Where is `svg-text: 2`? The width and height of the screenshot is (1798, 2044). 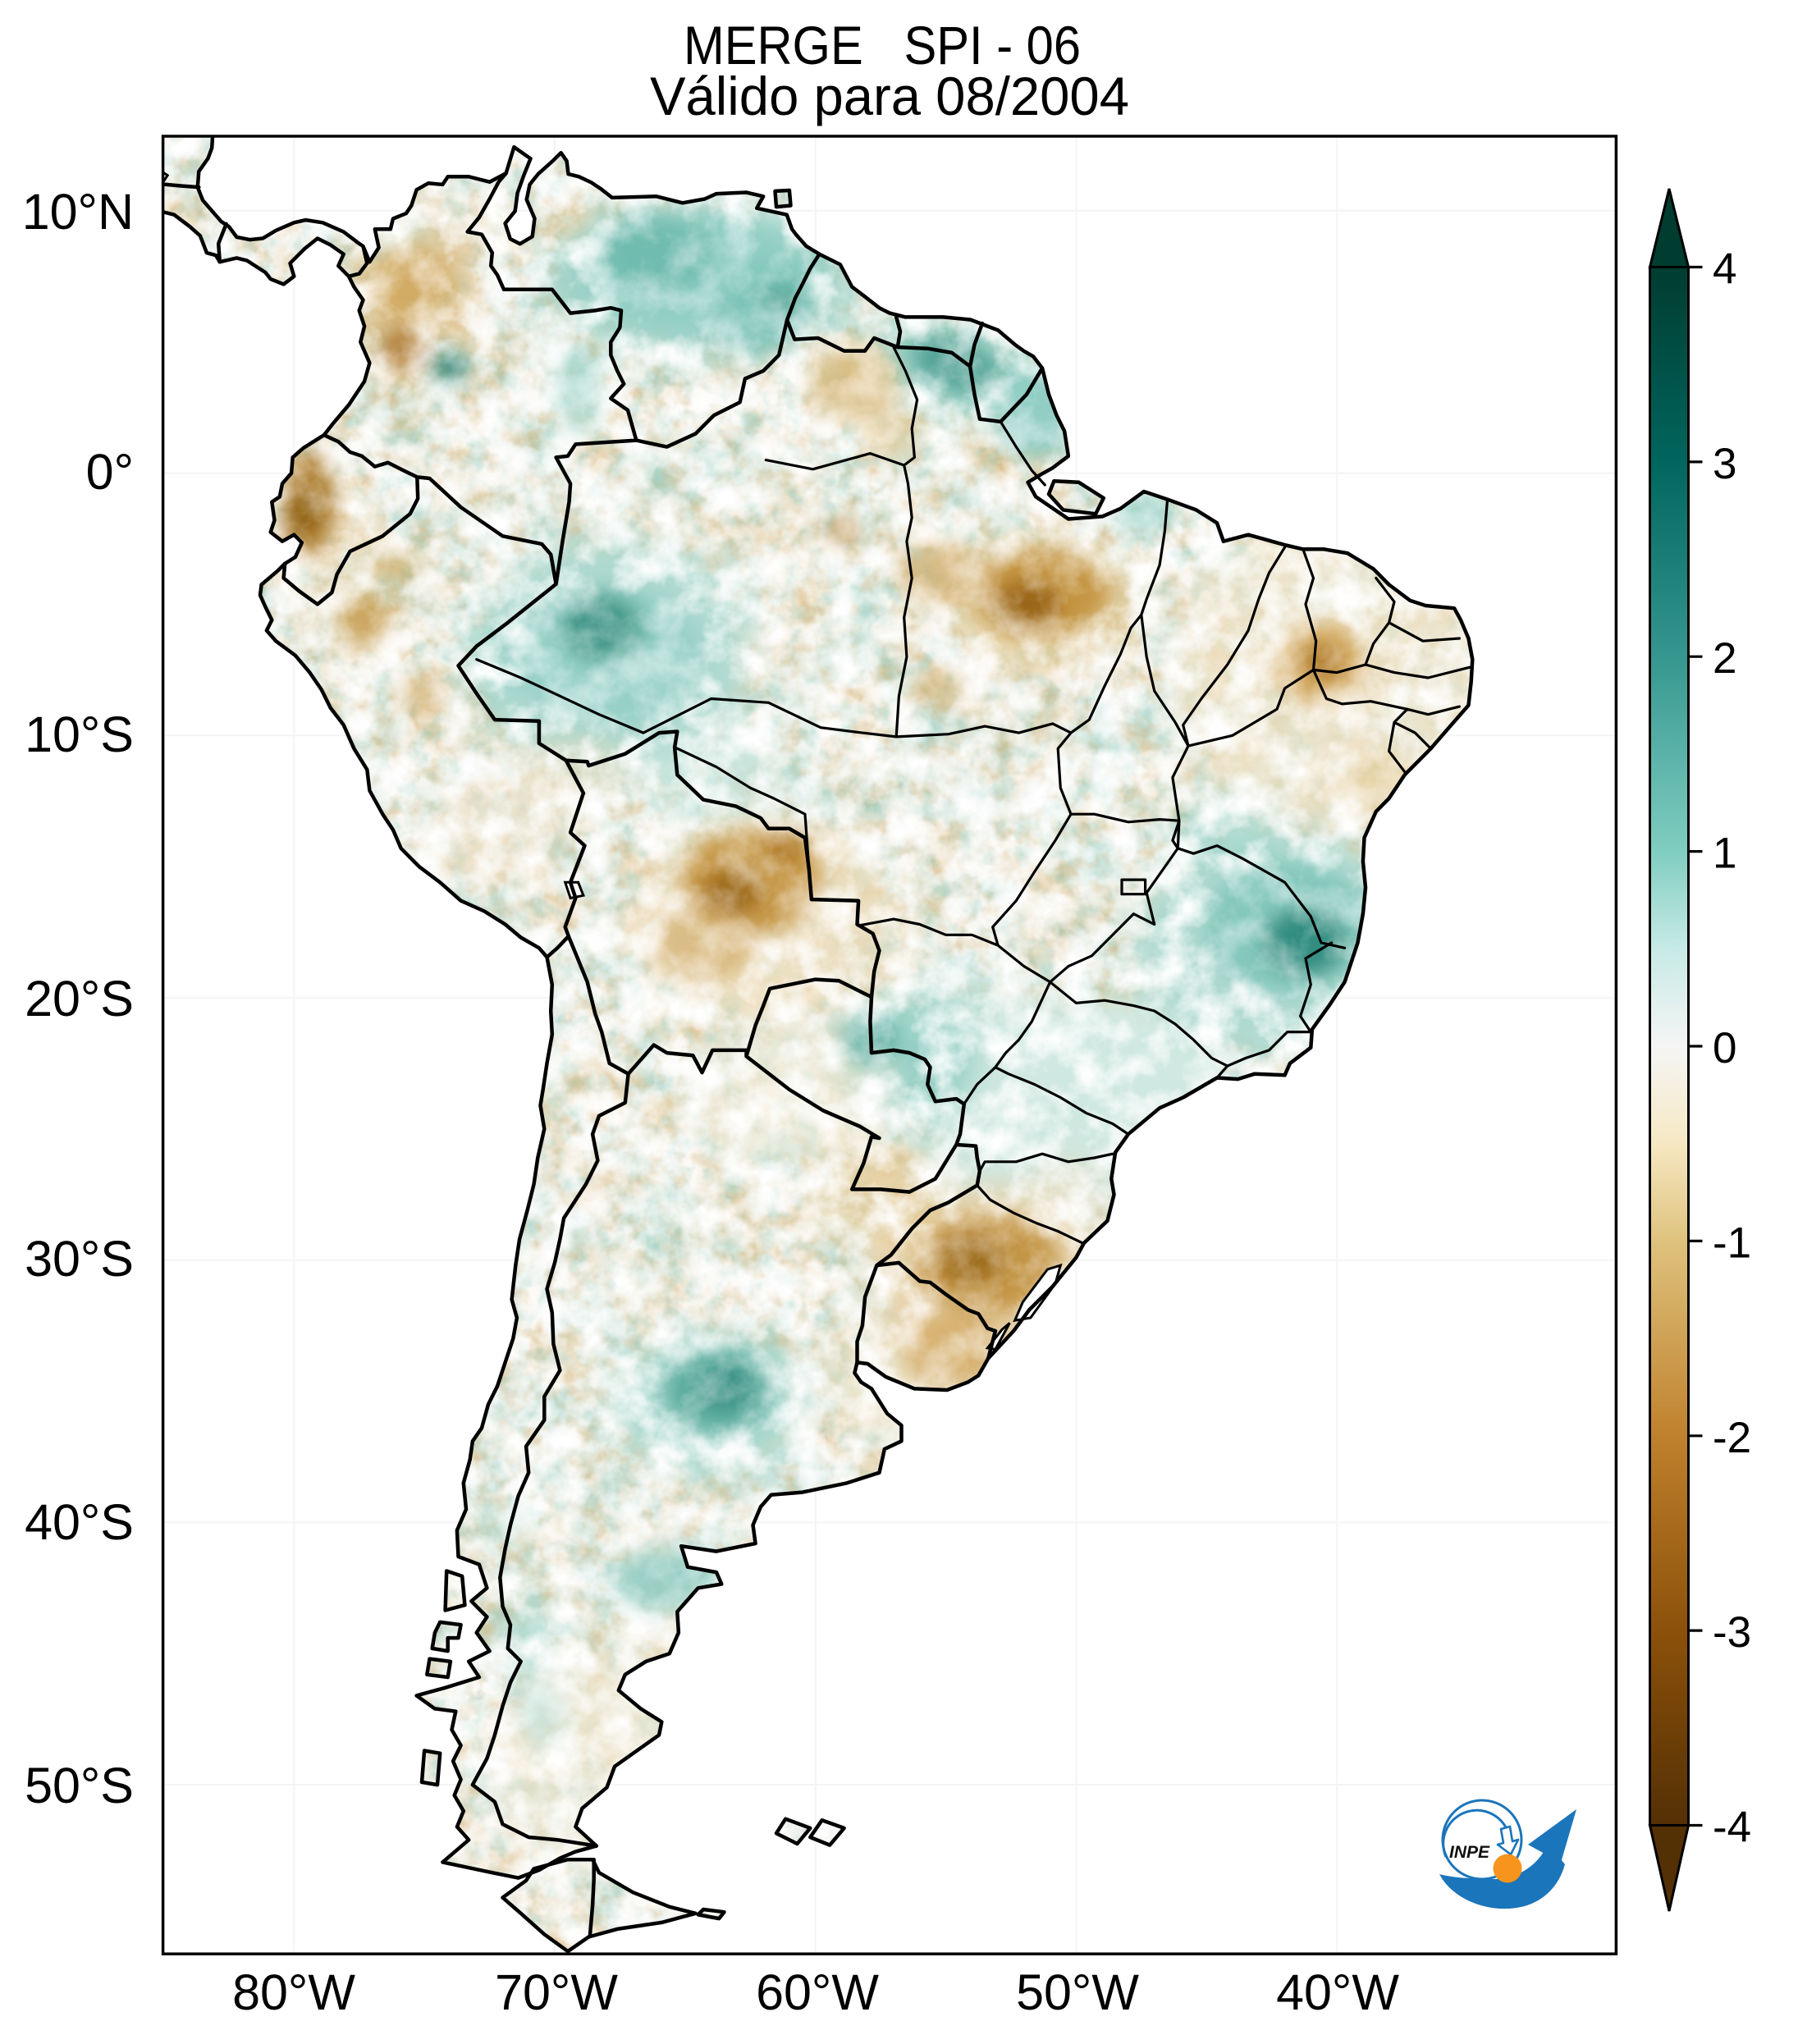
svg-text: 2 is located at coordinates (1724, 658).